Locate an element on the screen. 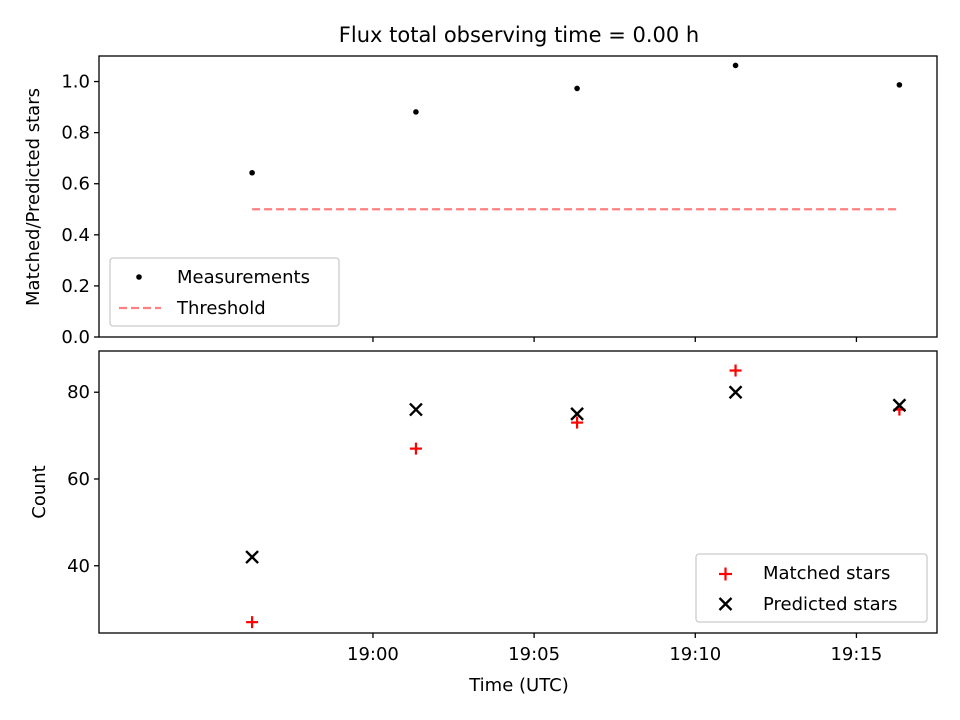 The height and width of the screenshot is (720, 960). legend-label-predicted-stars: Predicted stars is located at coordinates (830, 604).